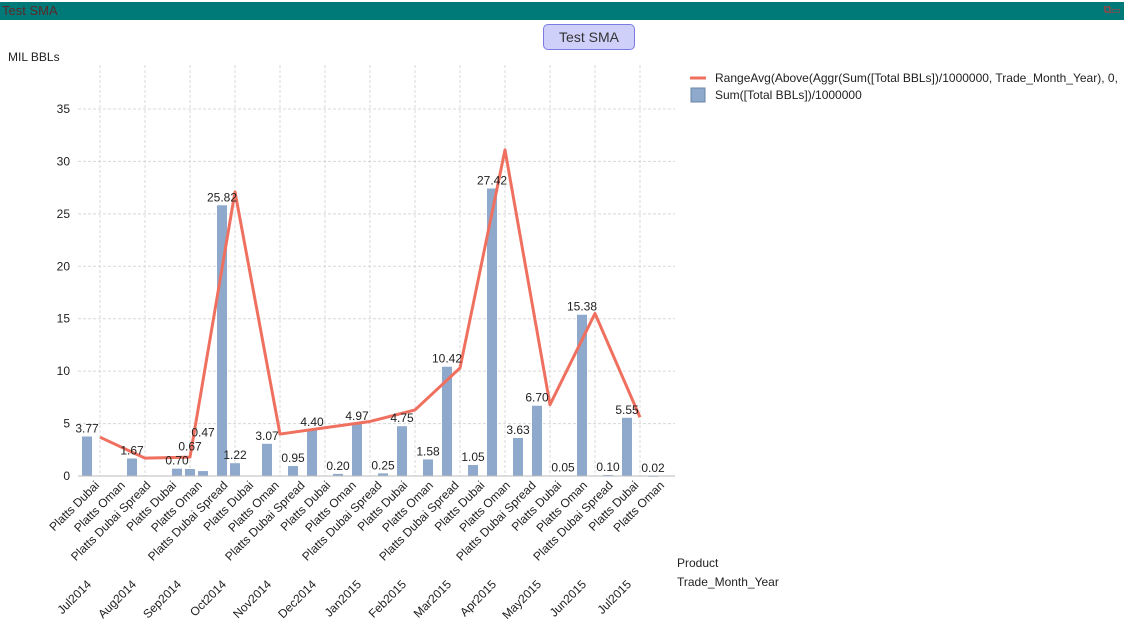 The width and height of the screenshot is (1124, 623). Describe the element at coordinates (388, 599) in the screenshot. I see `x-month-label: Feb2015` at that location.